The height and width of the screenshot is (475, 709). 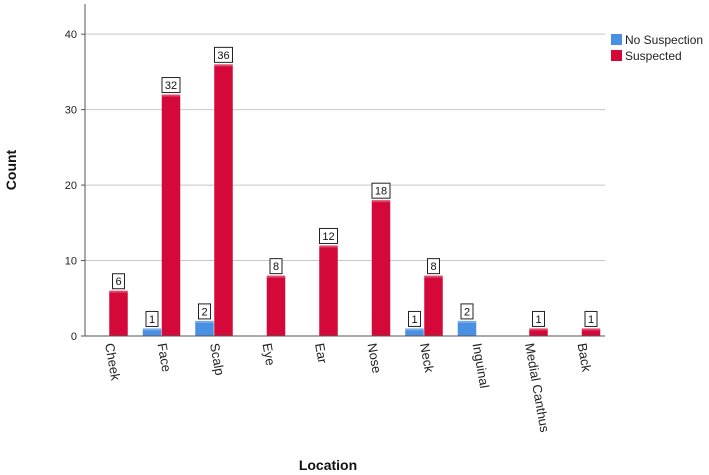 I want to click on data-label-suspected-cheek: 6, so click(x=118, y=282).